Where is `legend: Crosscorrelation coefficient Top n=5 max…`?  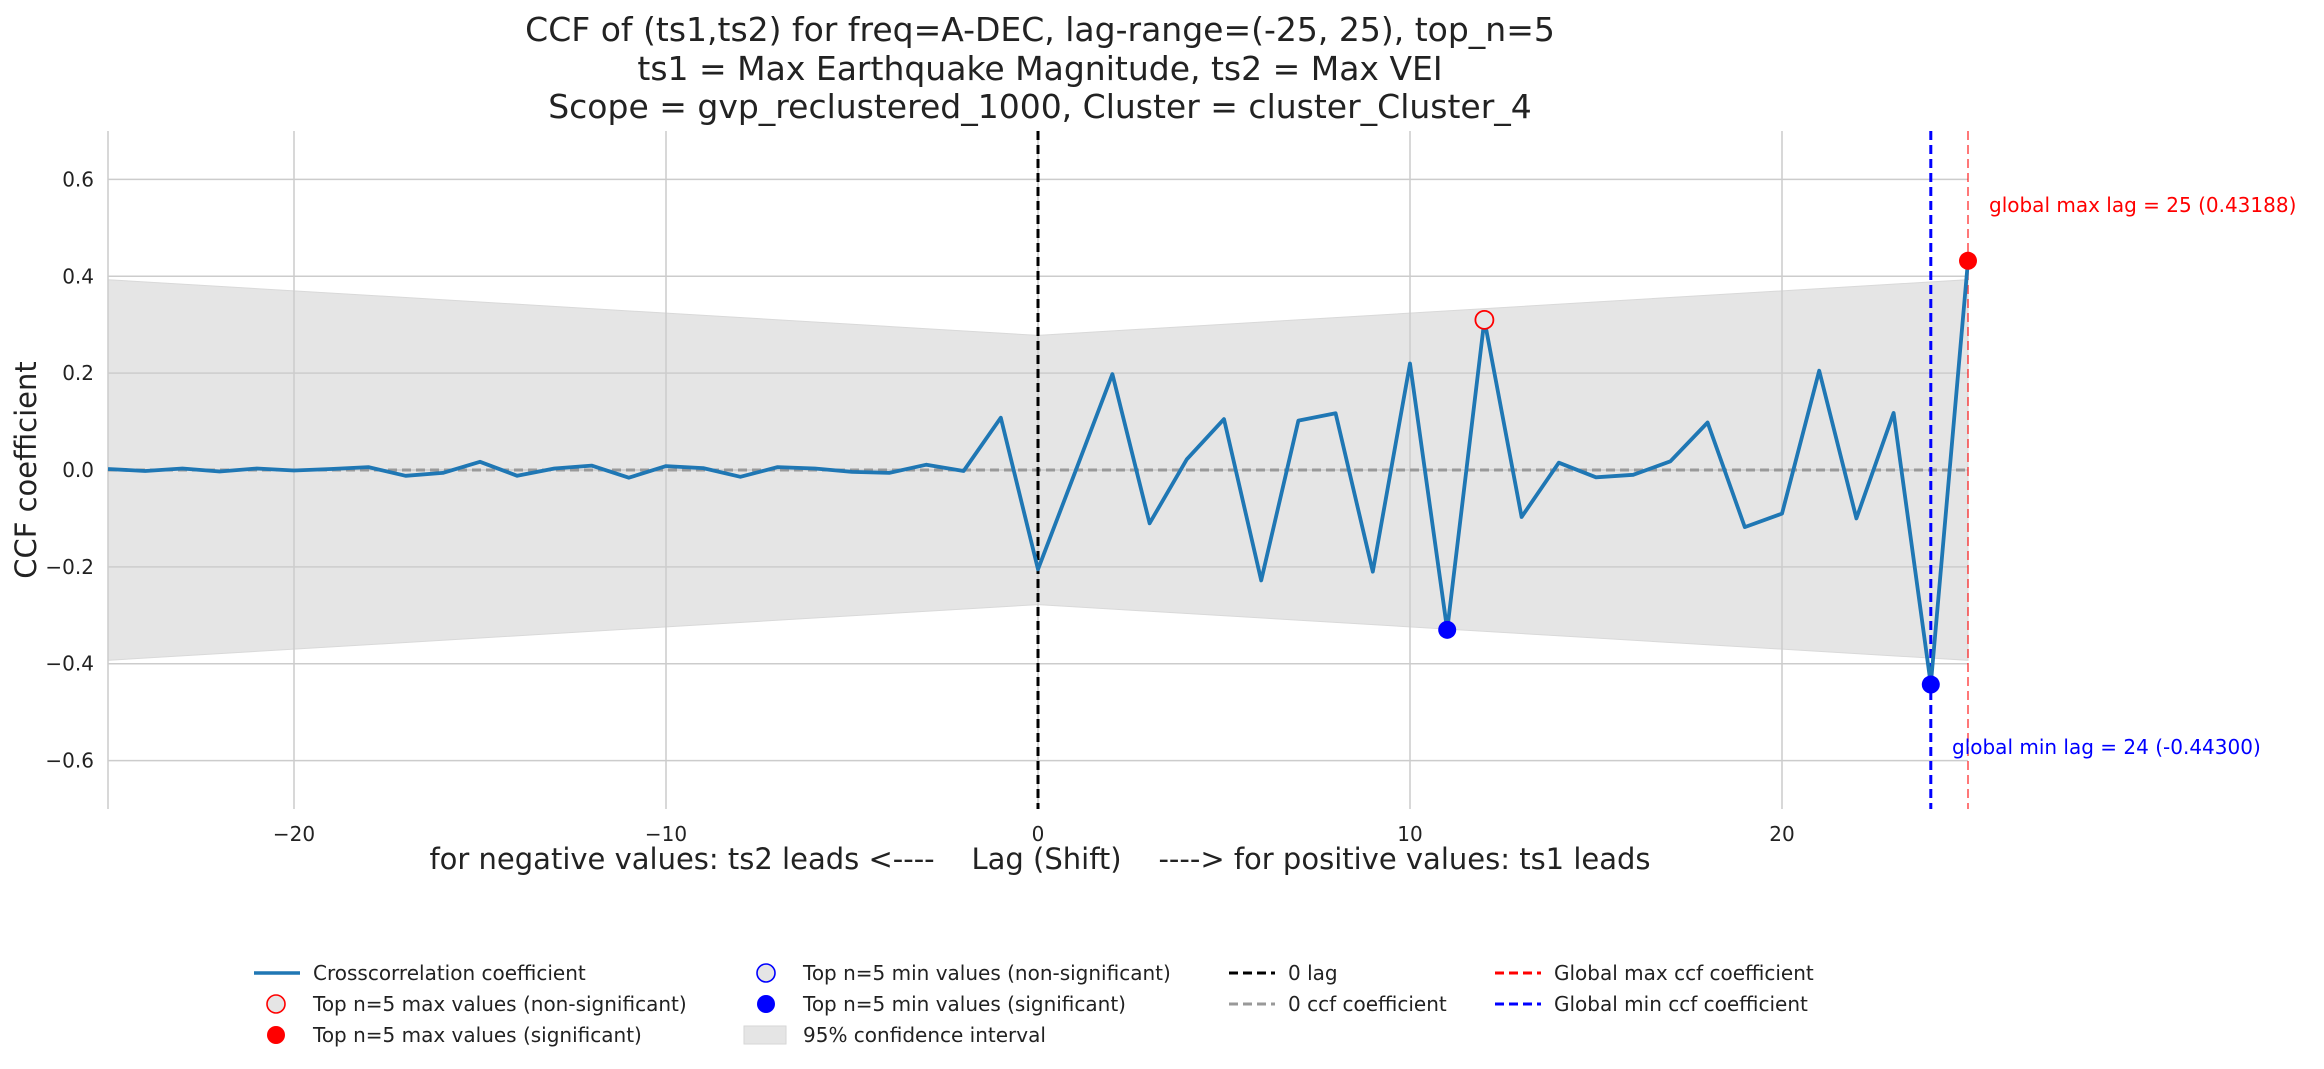
legend: Crosscorrelation coefficient Top n=5 max… is located at coordinates (1034, 1004).